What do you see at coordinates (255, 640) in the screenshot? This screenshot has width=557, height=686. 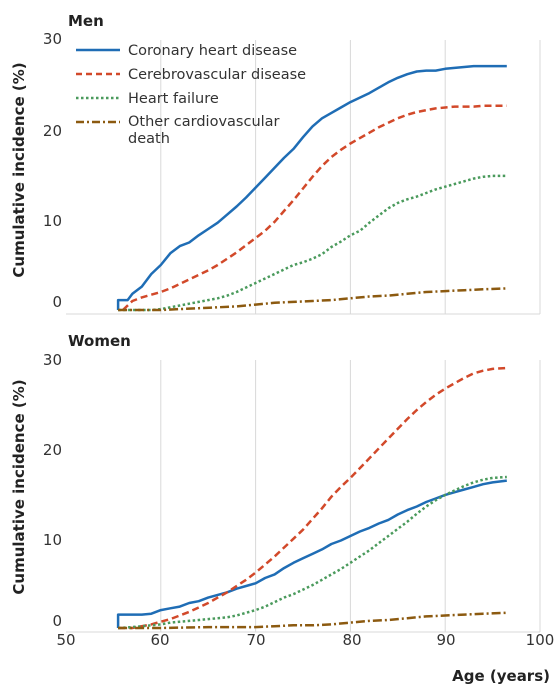 I see `x-tick-label: 70` at bounding box center [255, 640].